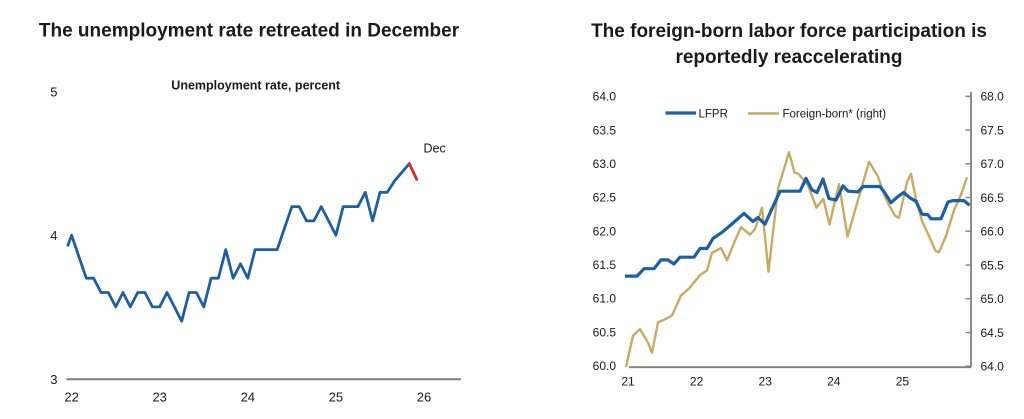 The image size is (1024, 419). I want to click on svg-text: 26, so click(424, 397).